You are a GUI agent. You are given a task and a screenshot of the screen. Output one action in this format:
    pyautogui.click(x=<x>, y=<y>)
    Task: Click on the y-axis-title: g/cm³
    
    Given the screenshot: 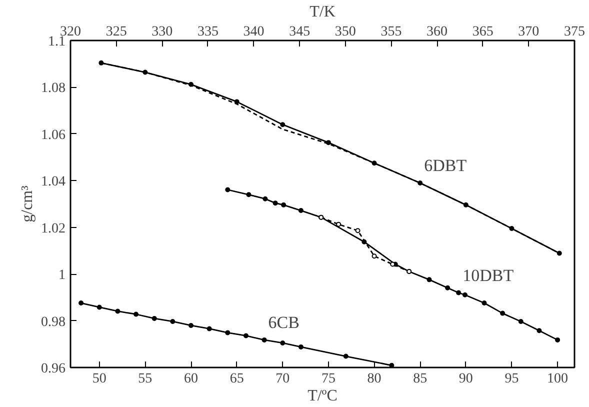 What is the action you would take?
    pyautogui.click(x=27, y=203)
    